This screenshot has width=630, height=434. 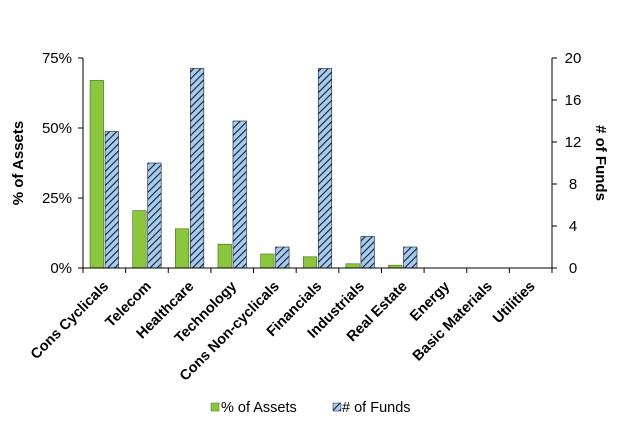 I want to click on right-tick-label: 8, so click(x=573, y=184).